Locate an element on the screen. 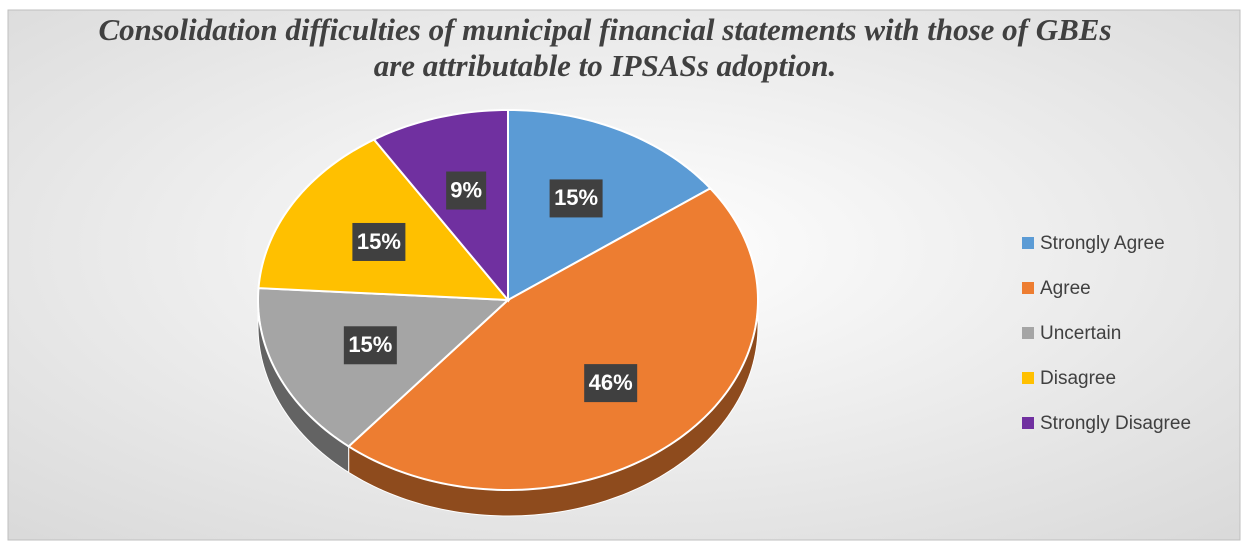  data-label: 9% is located at coordinates (466, 189).